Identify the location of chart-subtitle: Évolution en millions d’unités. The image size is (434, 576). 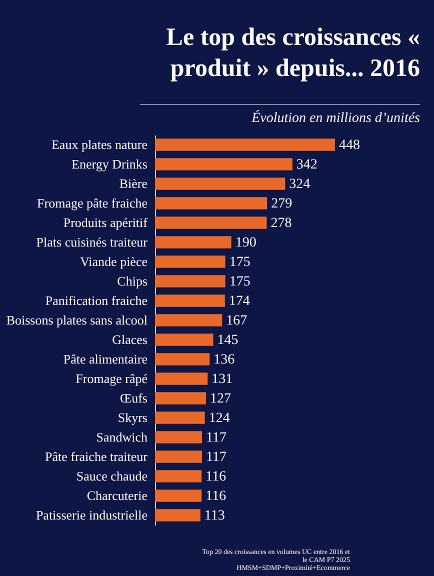
(280, 115).